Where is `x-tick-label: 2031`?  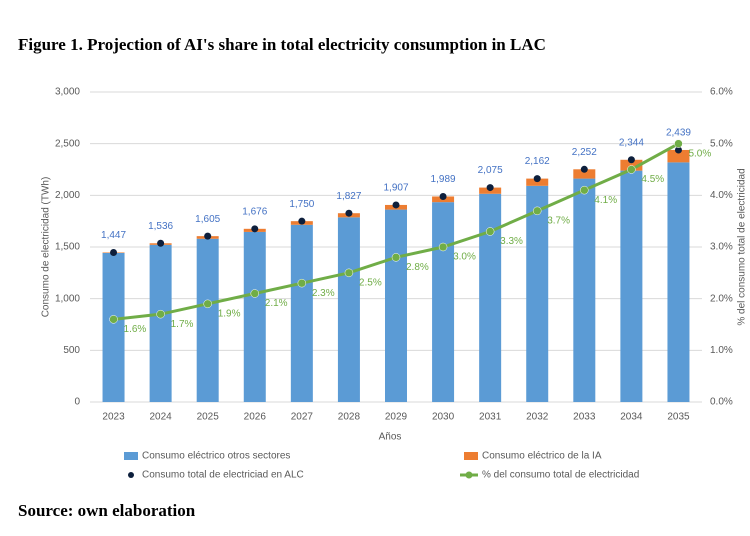
x-tick-label: 2031 is located at coordinates (490, 417).